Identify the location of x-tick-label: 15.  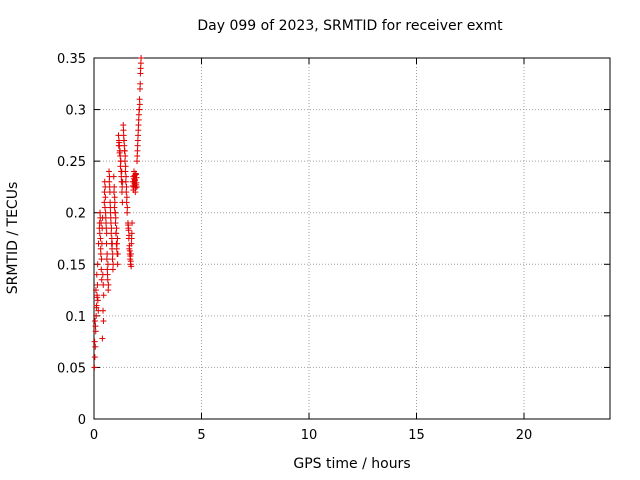
(416, 435).